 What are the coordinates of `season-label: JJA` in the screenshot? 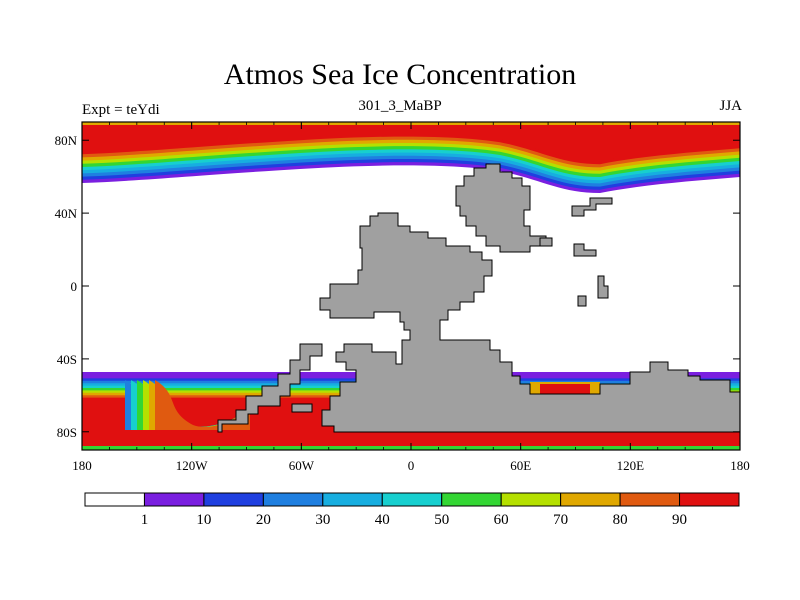 It's located at (730, 106).